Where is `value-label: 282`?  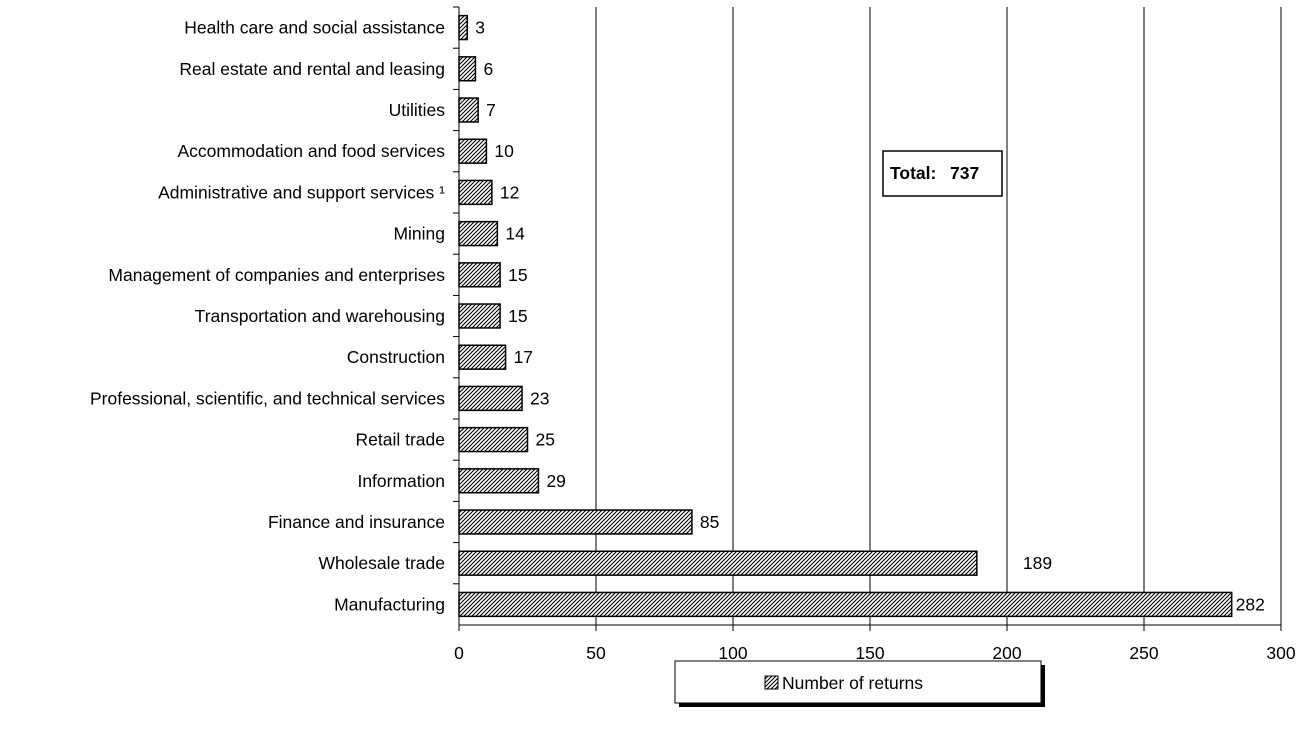
value-label: 282 is located at coordinates (1250, 604).